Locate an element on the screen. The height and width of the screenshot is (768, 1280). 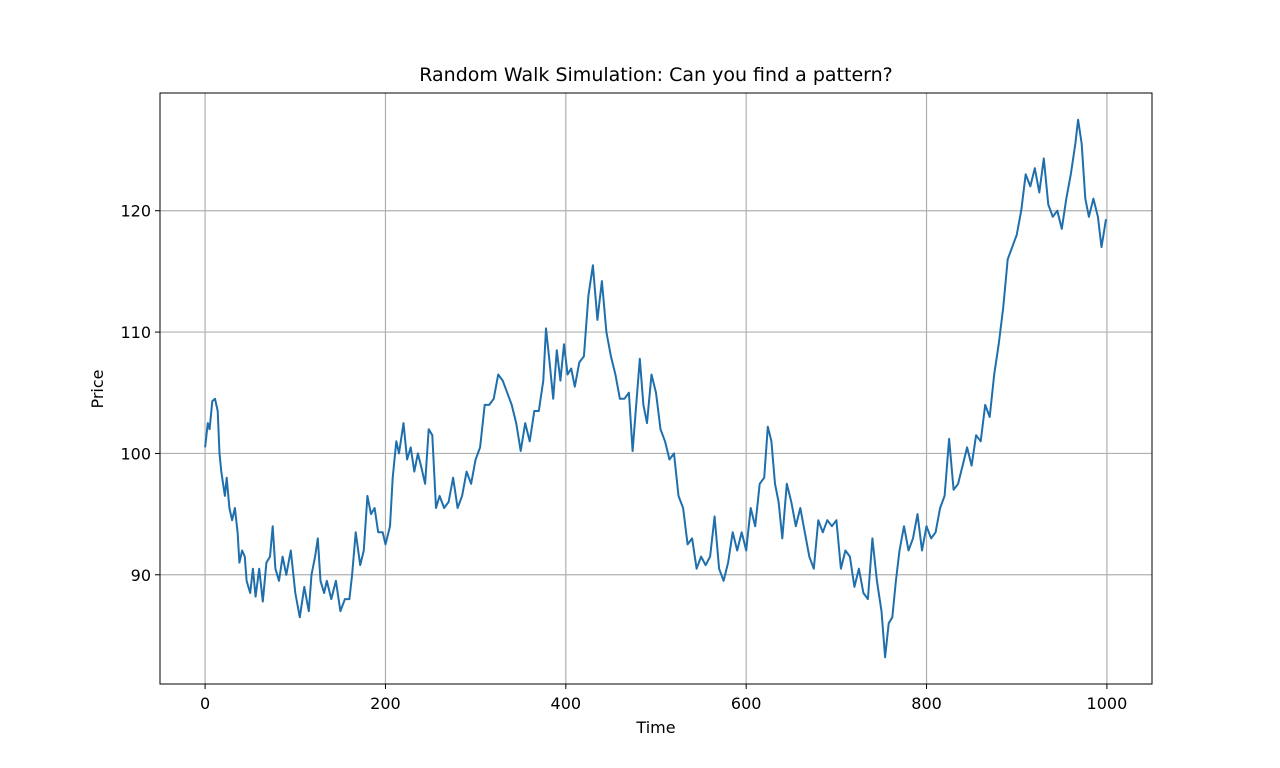
y-tick-label: 90 is located at coordinates (141, 575).